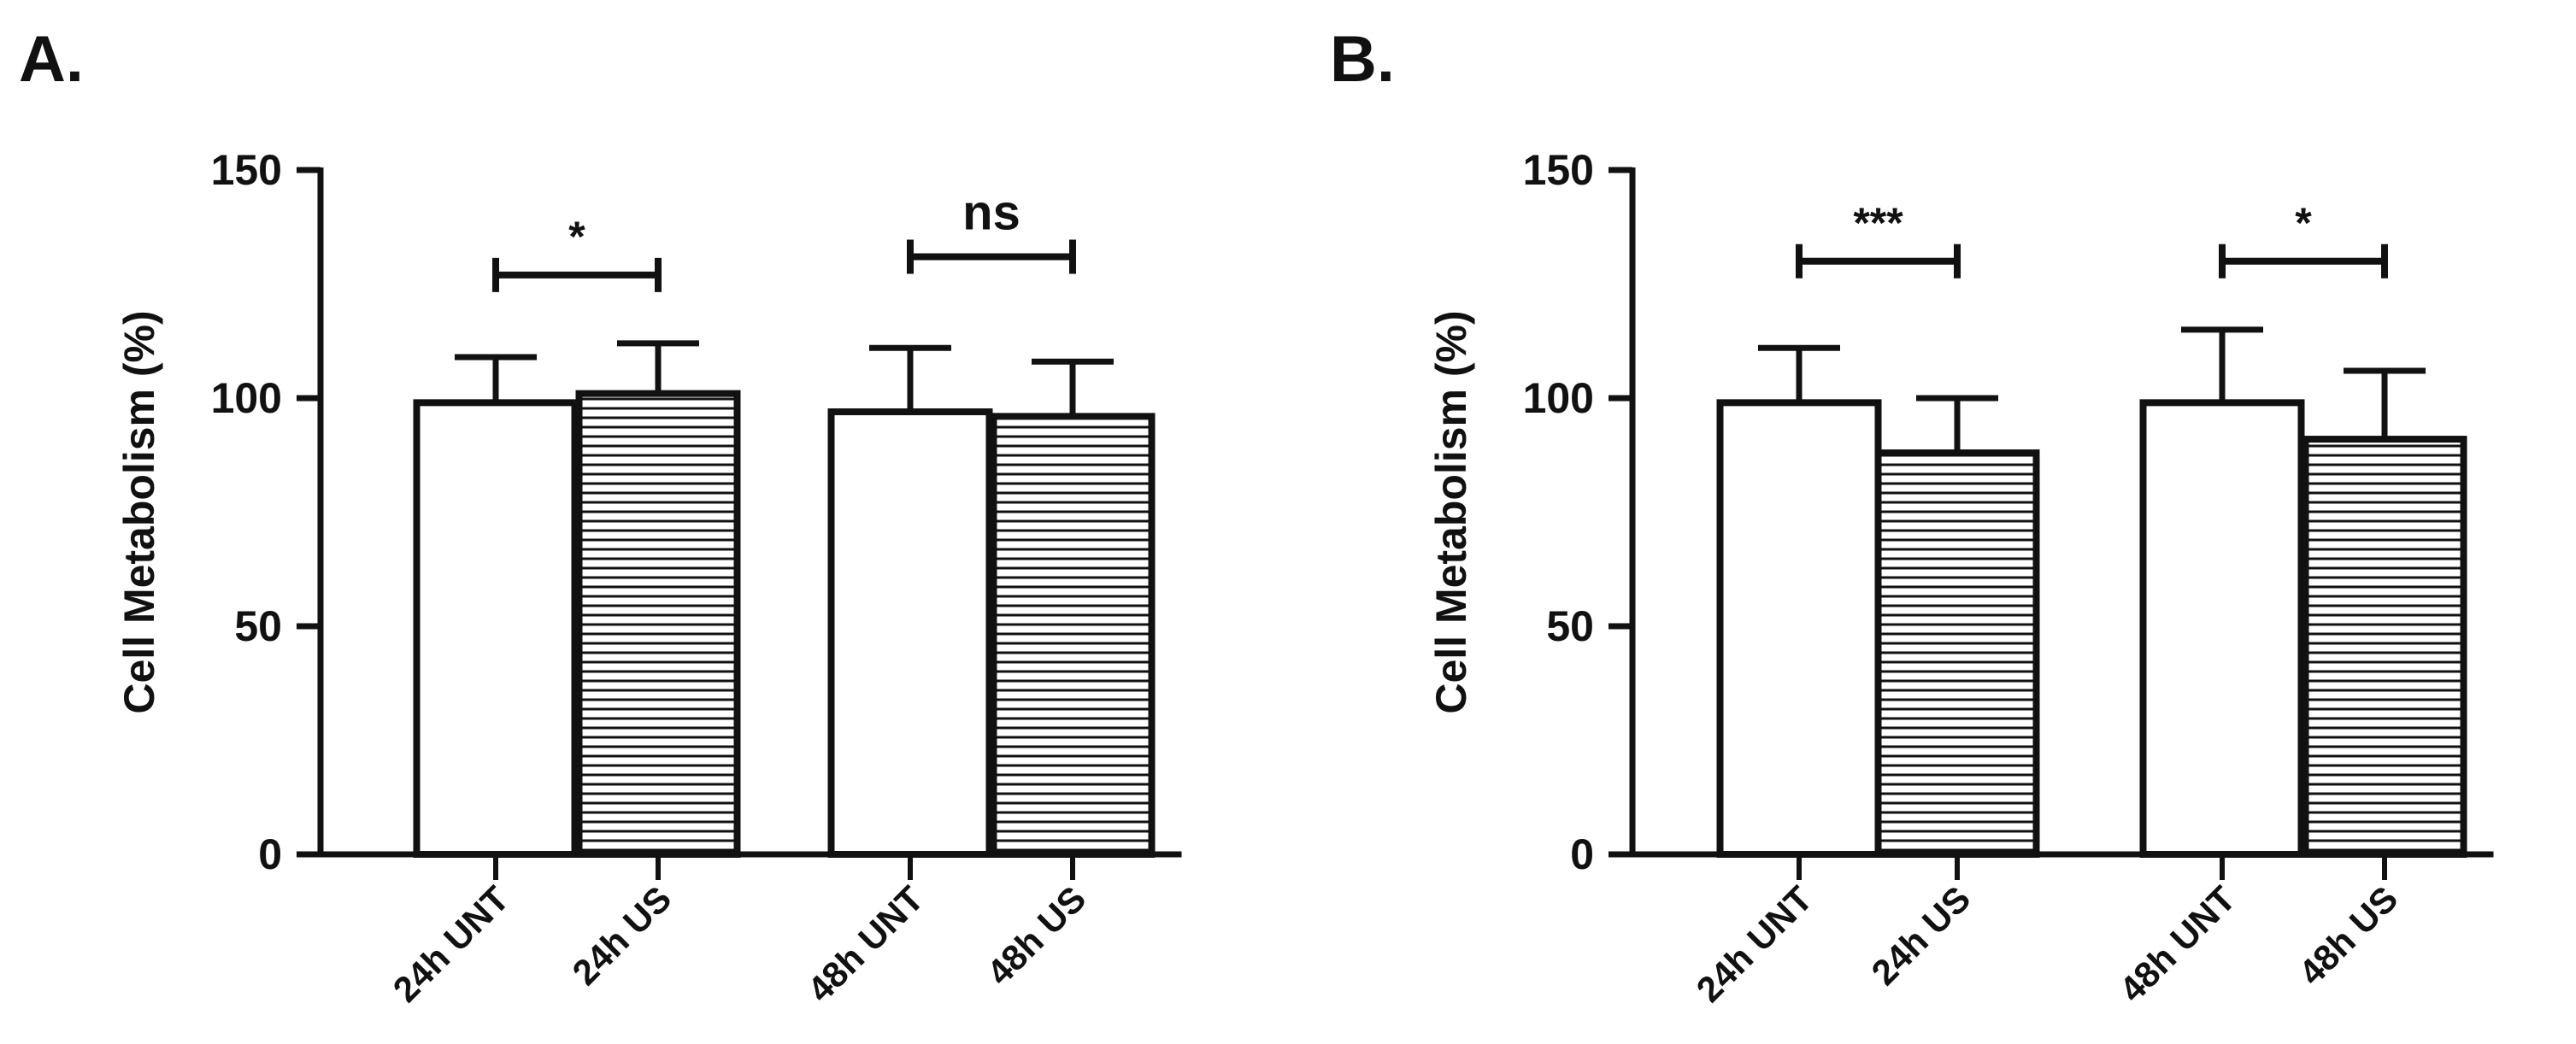  What do you see at coordinates (1878, 223) in the screenshot?
I see `significance-label: ***` at bounding box center [1878, 223].